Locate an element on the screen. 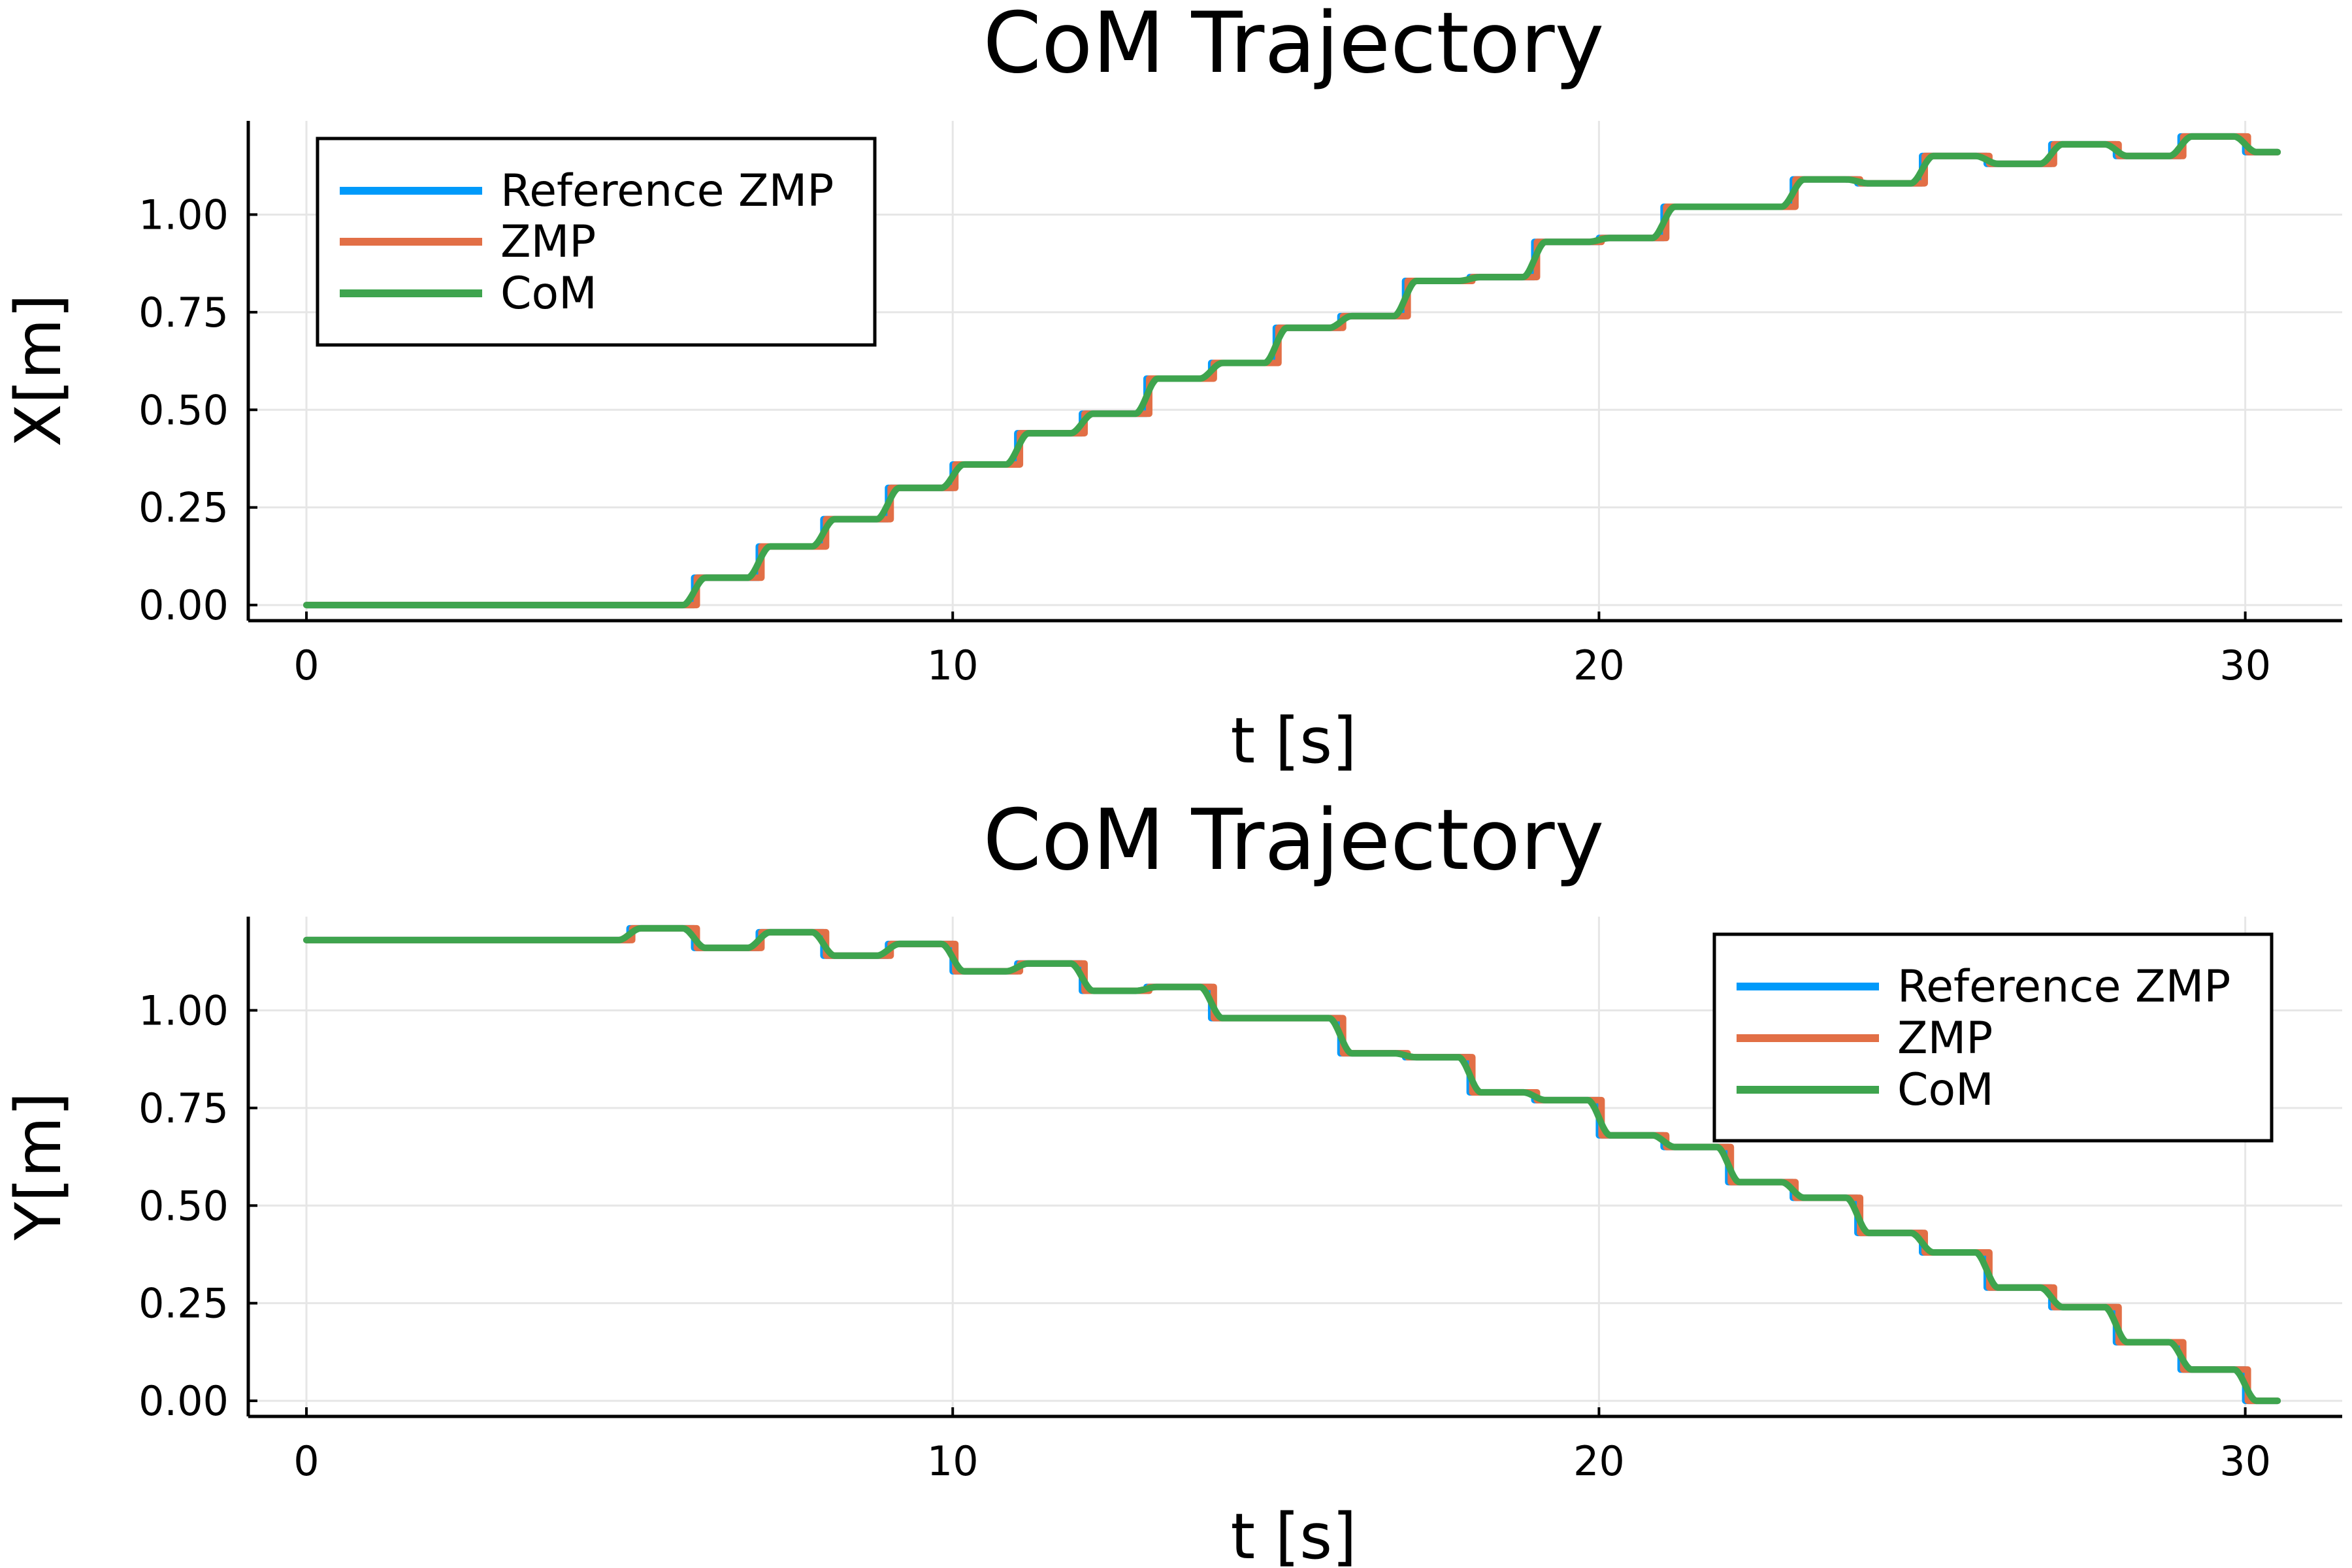 This screenshot has height=1568, width=2352. y-axis-label: Y[m] is located at coordinates (38, 1166).